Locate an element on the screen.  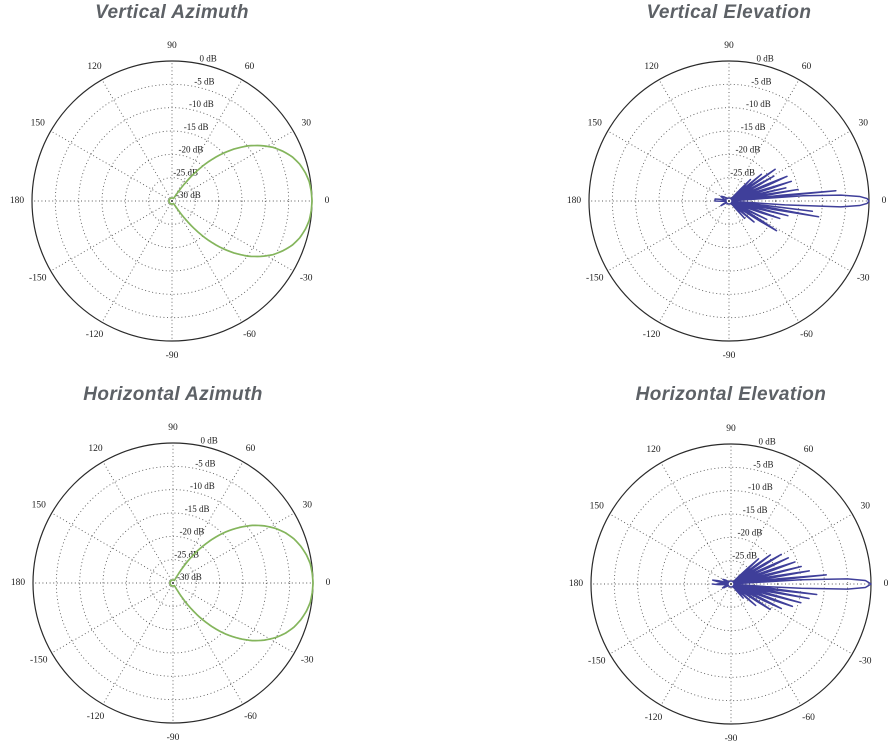
chart-title-horizontal-azimuth: Horizontal Azimuth is located at coordinates (173, 394).